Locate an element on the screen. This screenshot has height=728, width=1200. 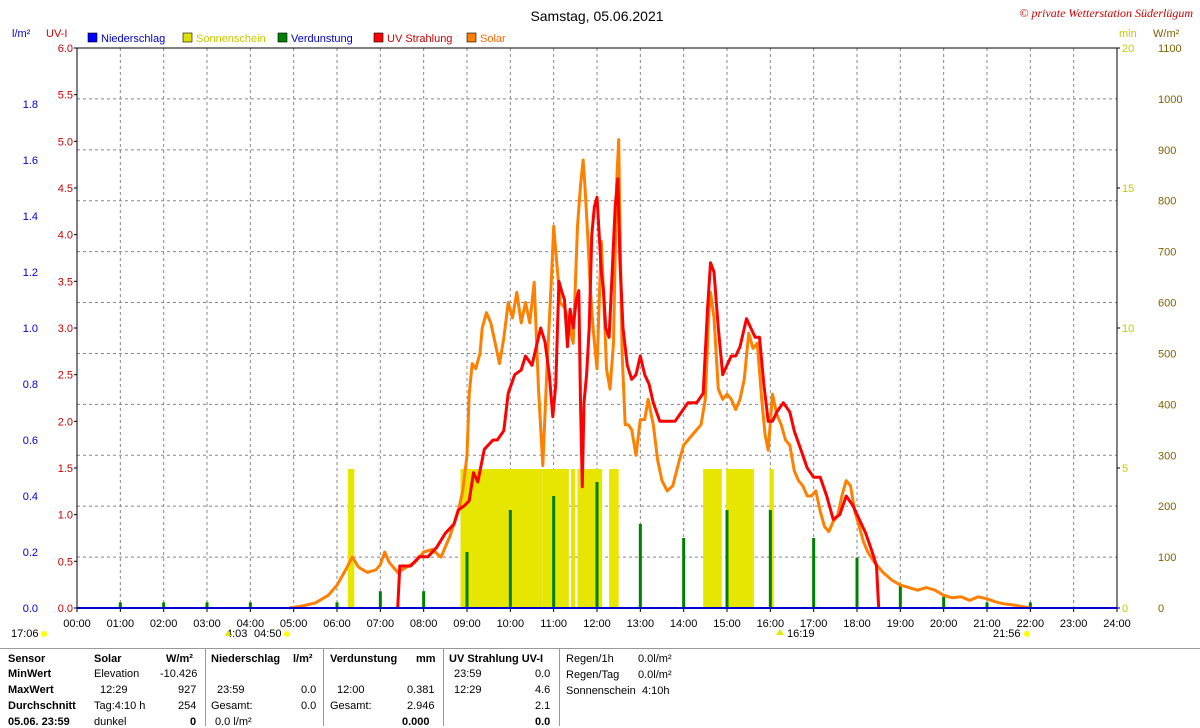
x-tick-label: 02:00 is located at coordinates (164, 624).